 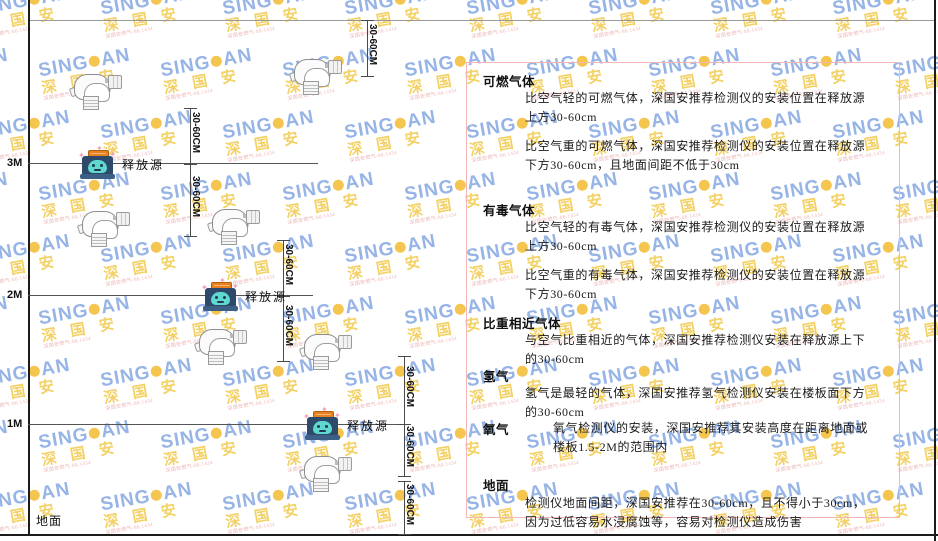 I want to click on section-title-3: 氢气, so click(x=496, y=377).